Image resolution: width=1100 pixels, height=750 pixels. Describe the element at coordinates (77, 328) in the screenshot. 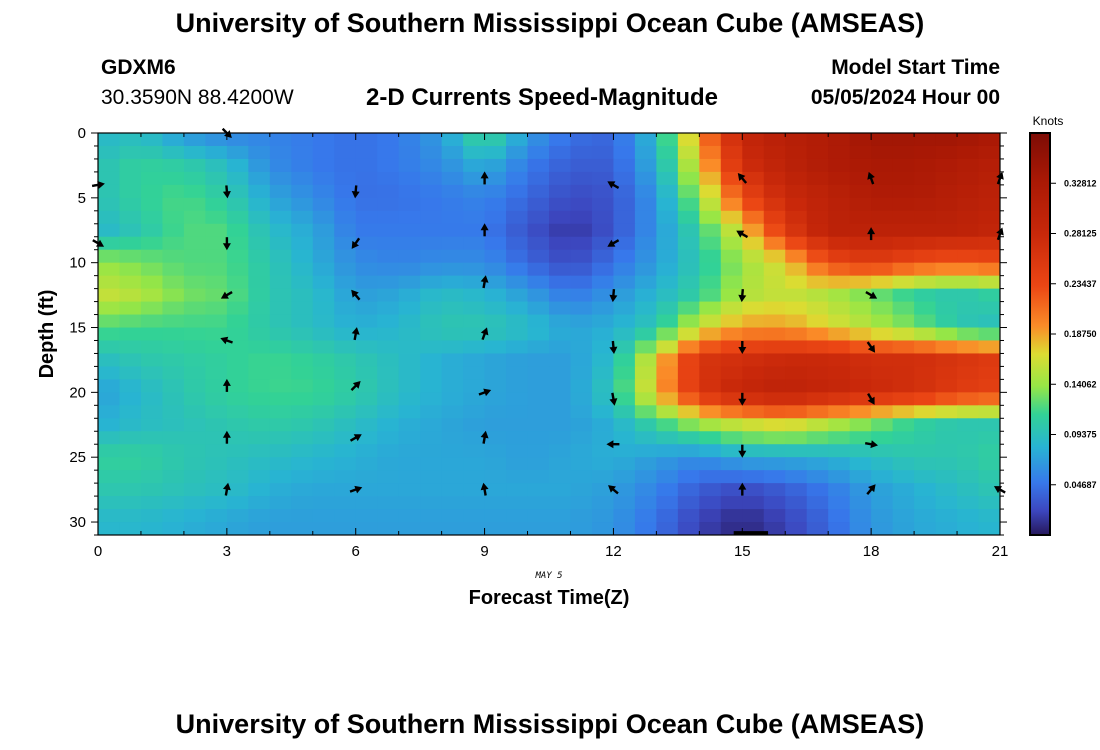

I see `y-tick-label: 15` at that location.